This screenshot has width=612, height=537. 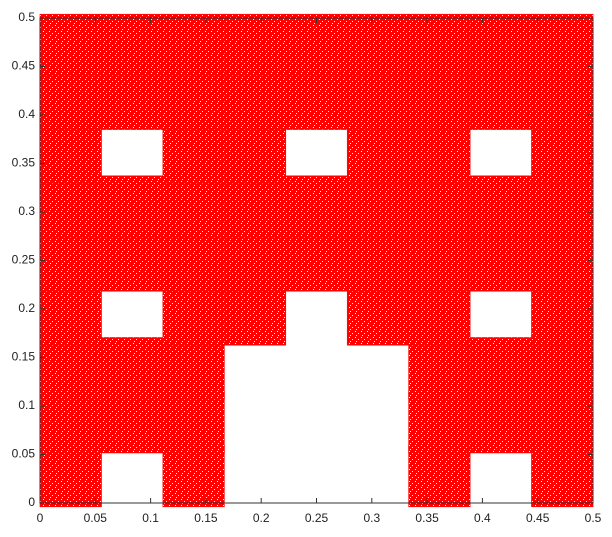 I want to click on x-tick-label: 0.05, so click(x=96, y=518).